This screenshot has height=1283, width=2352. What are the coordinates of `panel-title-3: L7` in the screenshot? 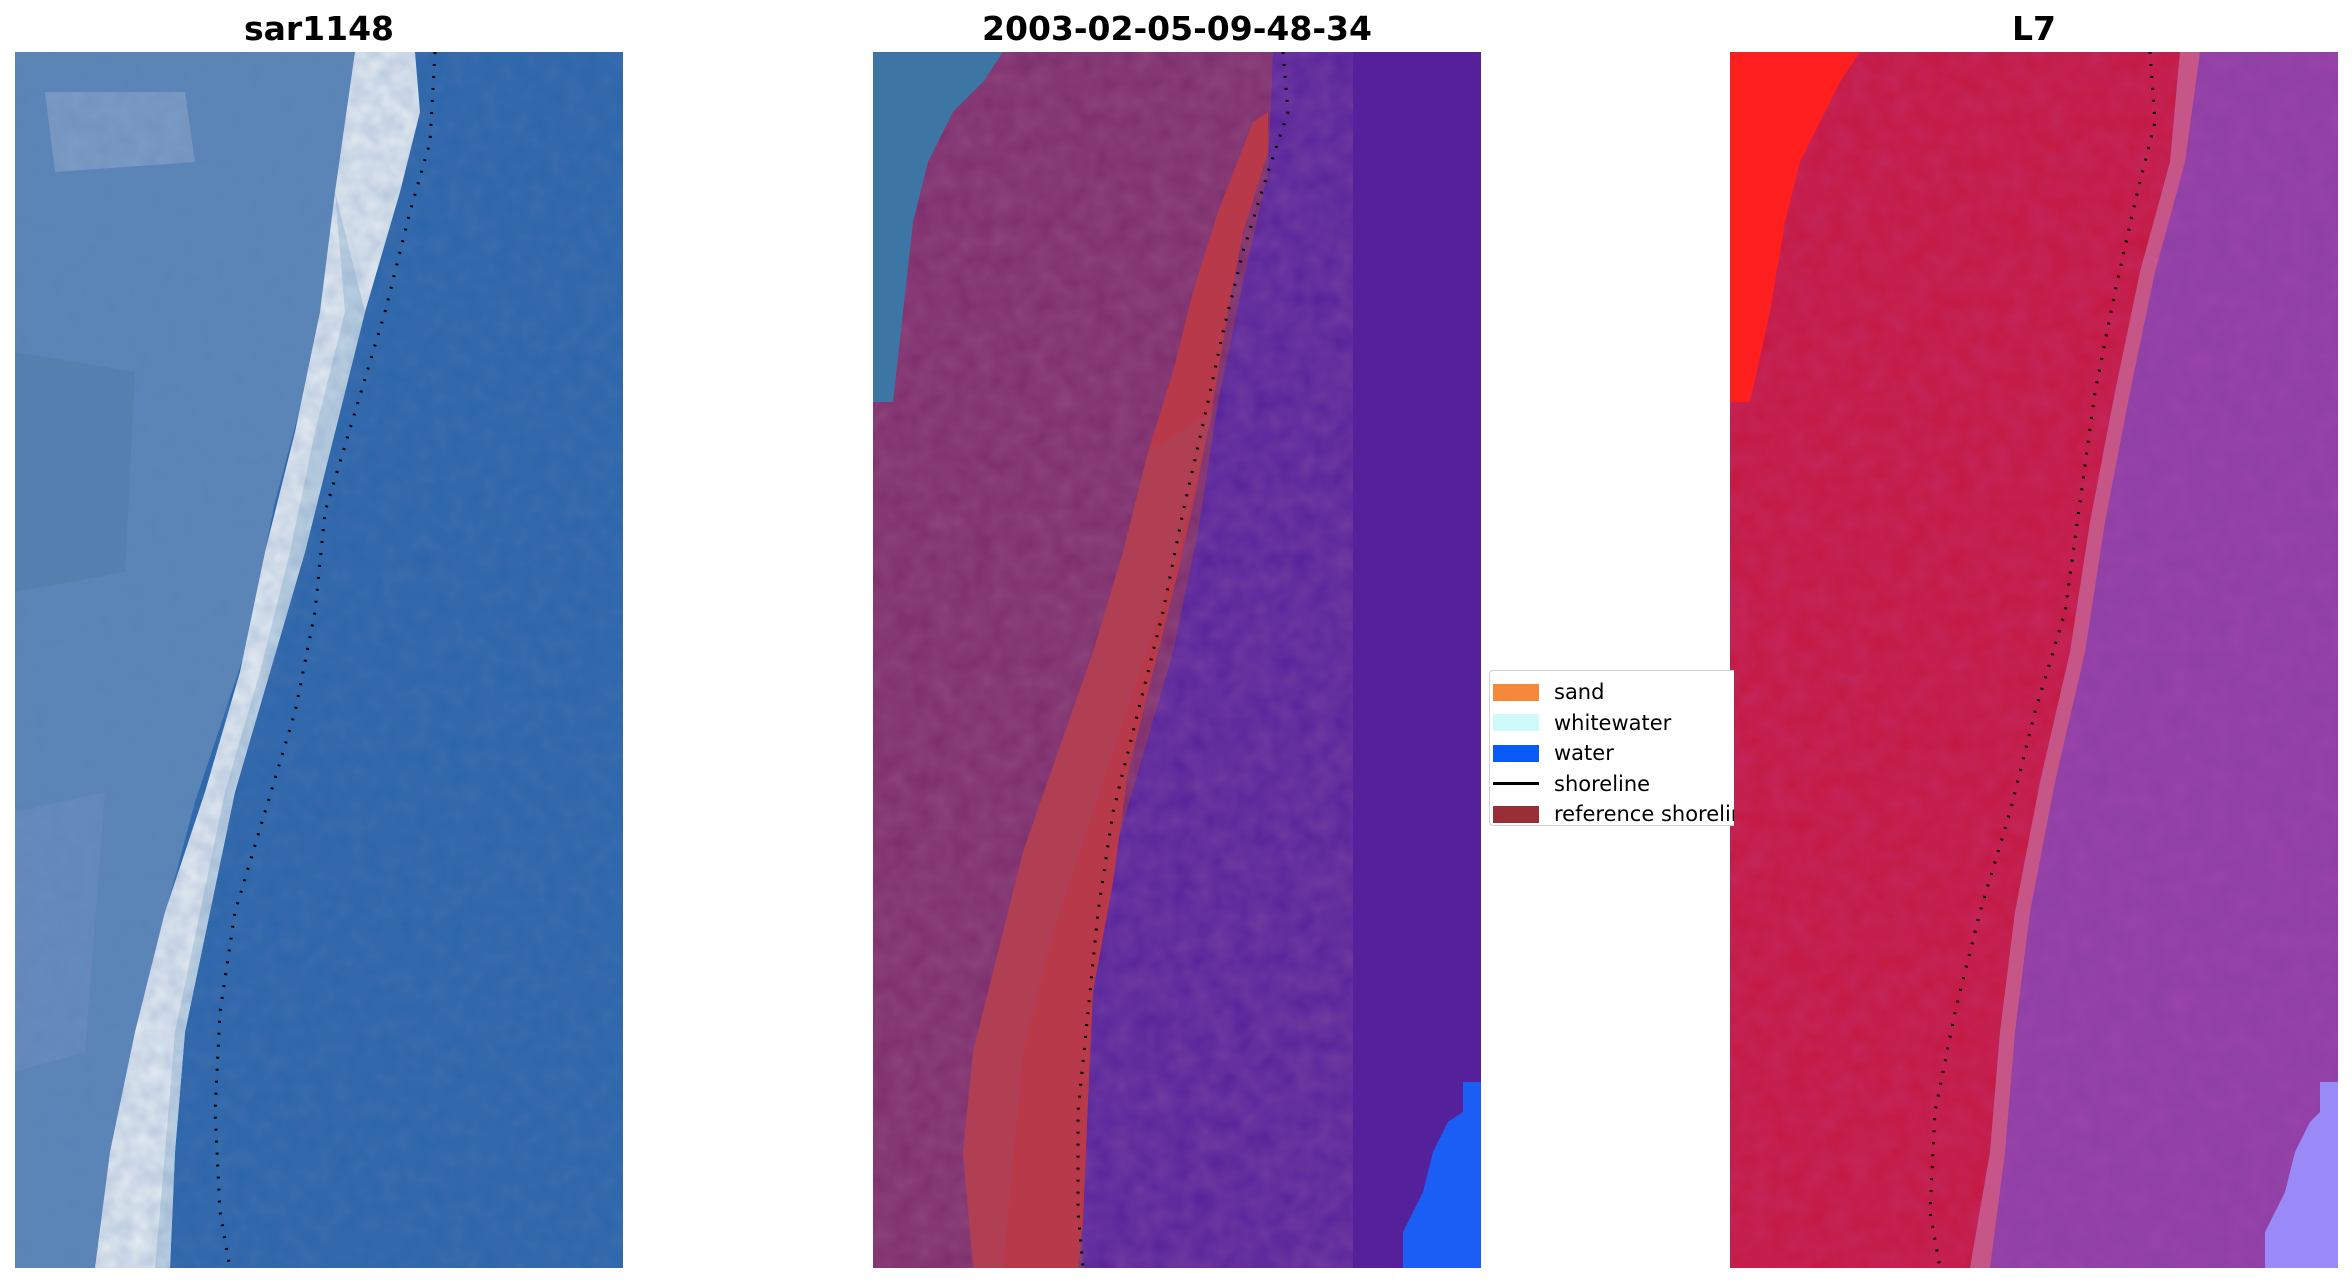 It's located at (2034, 28).